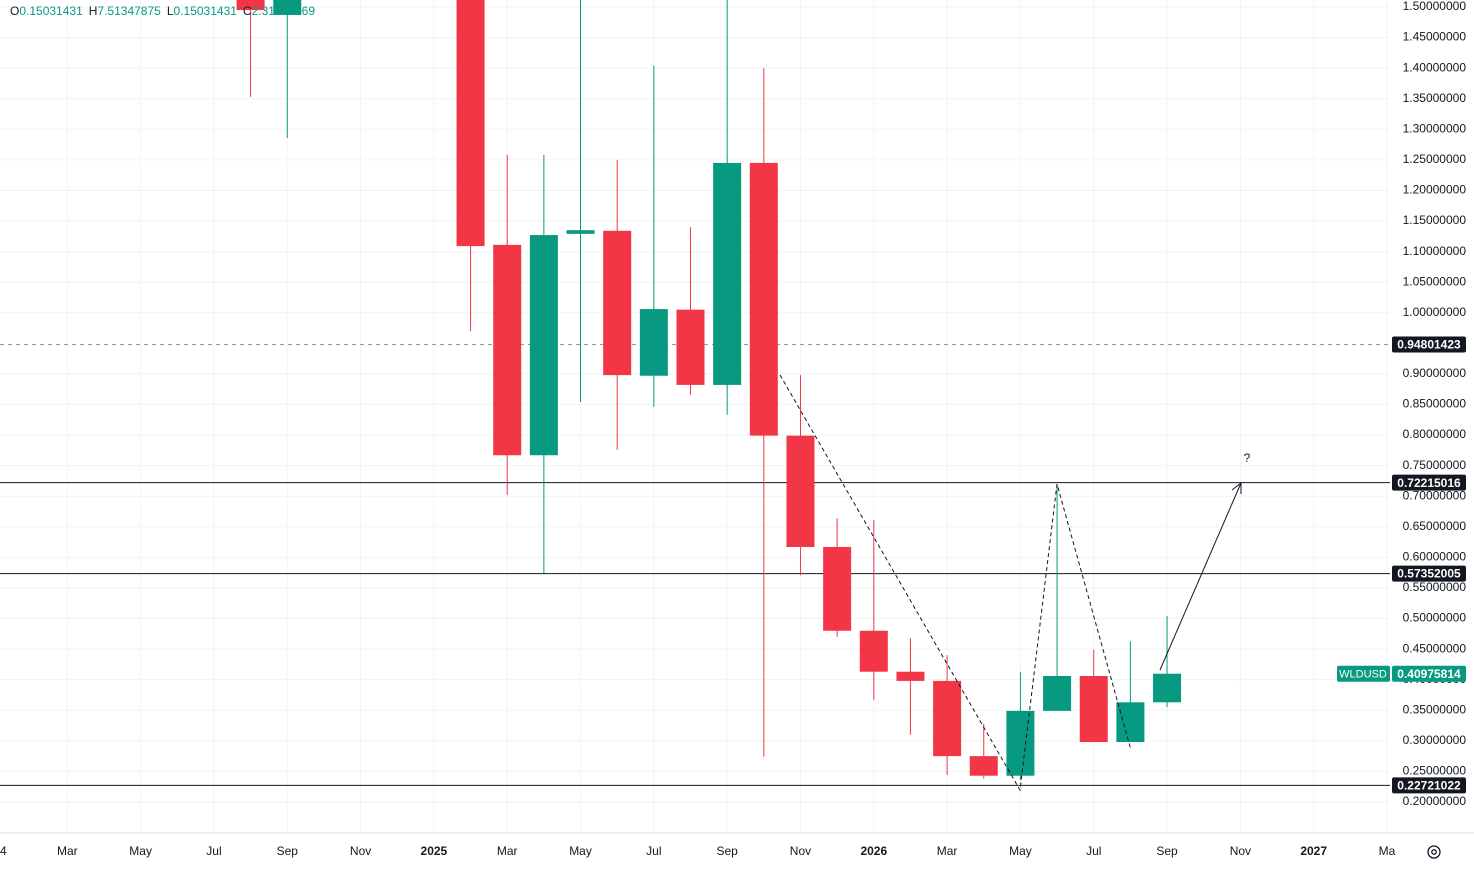 Image resolution: width=1474 pixels, height=869 pixels. Describe the element at coordinates (1435, 67) in the screenshot. I see `y-tick-label: 1.40000000` at that location.